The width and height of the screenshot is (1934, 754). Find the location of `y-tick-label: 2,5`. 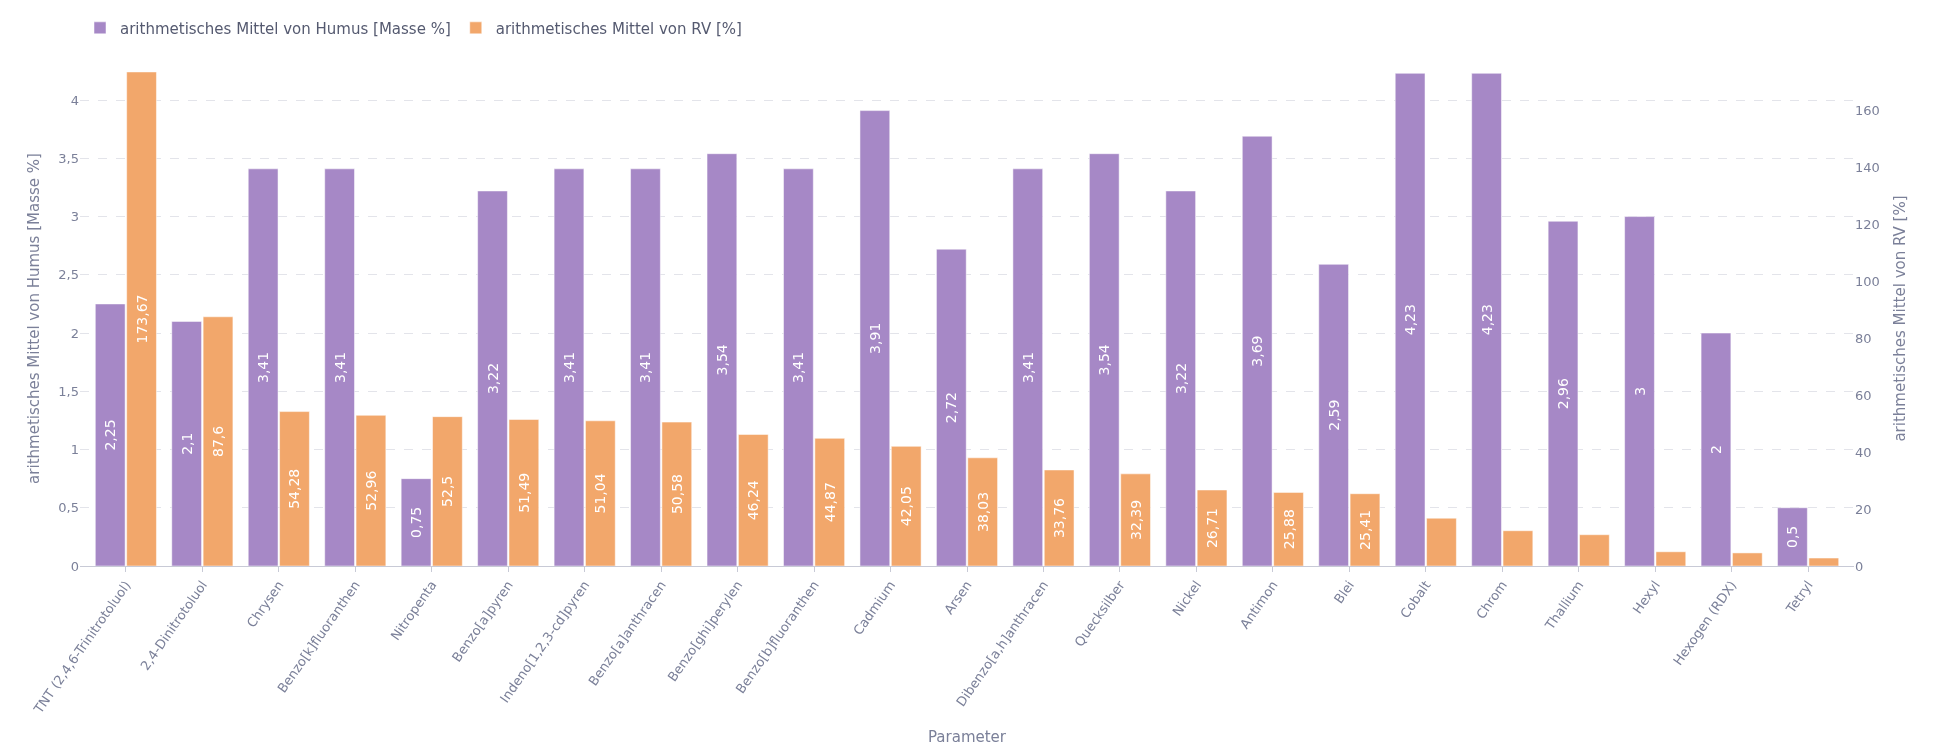

y-tick-label: 2,5 is located at coordinates (68, 275).